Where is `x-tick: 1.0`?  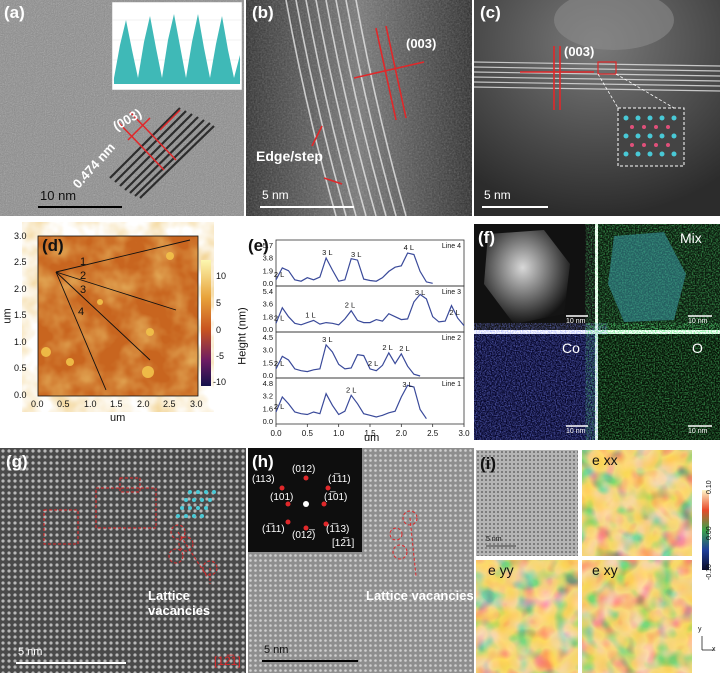
x-tick: 1.0 is located at coordinates (90, 404).